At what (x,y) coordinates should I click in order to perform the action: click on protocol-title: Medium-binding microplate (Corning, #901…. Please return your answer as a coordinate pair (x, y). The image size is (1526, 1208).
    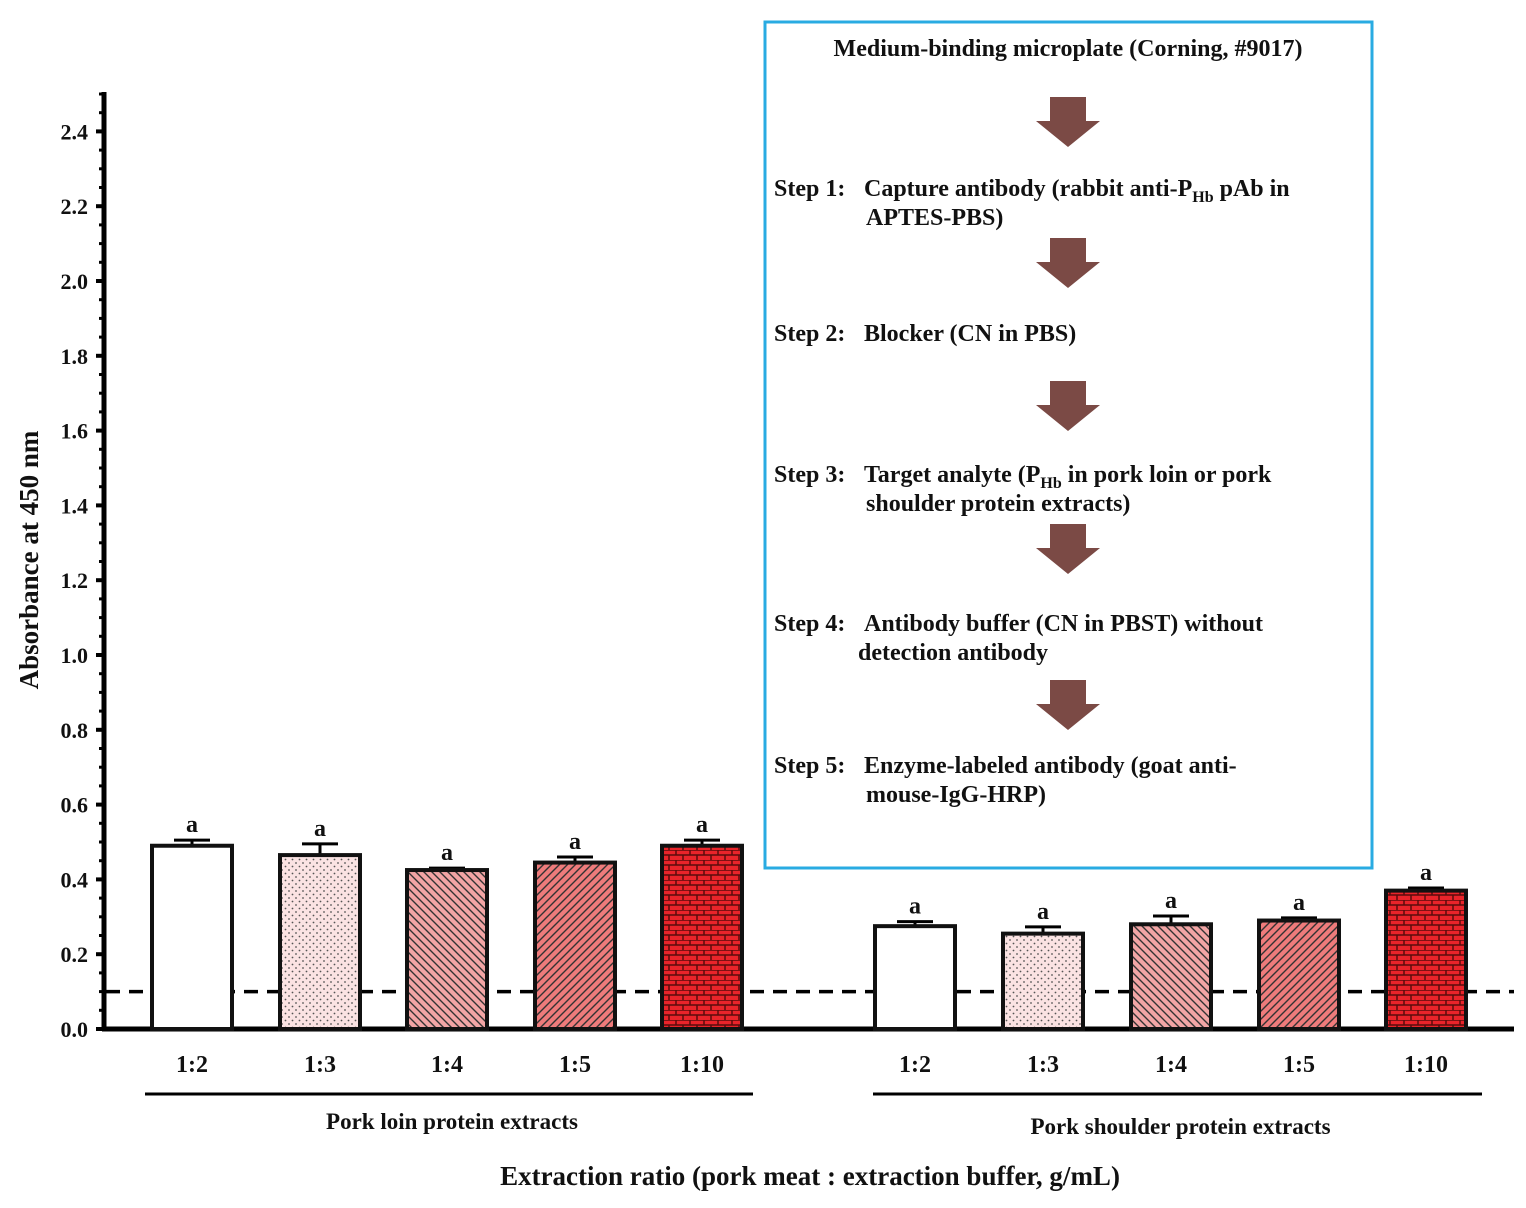
    Looking at the image, I should click on (1068, 49).